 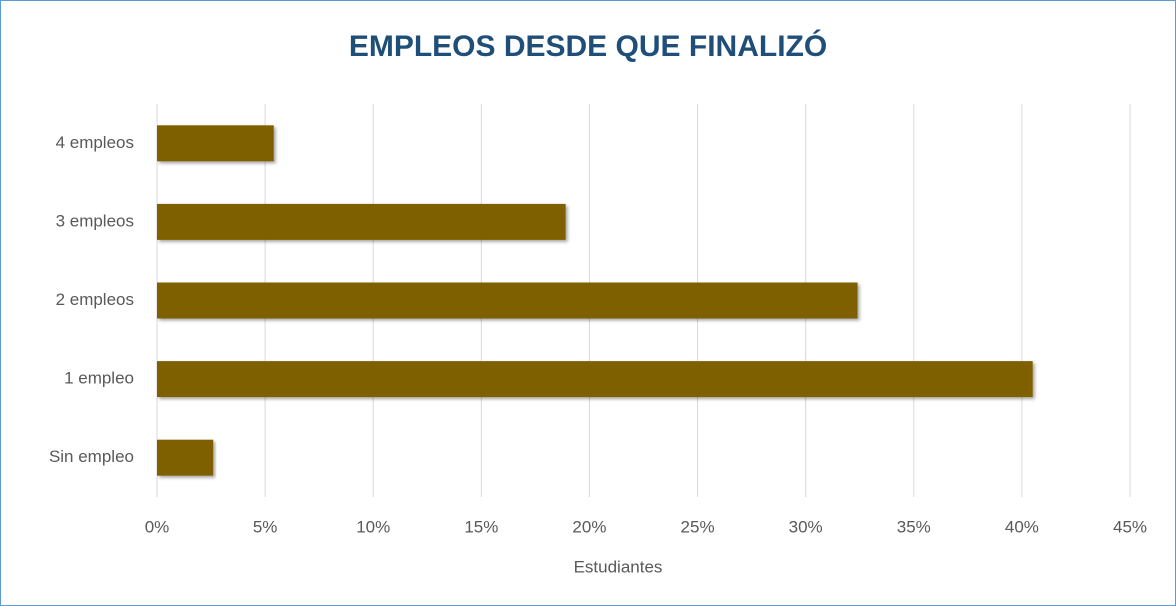 What do you see at coordinates (914, 526) in the screenshot?
I see `x-tick-label: 35%` at bounding box center [914, 526].